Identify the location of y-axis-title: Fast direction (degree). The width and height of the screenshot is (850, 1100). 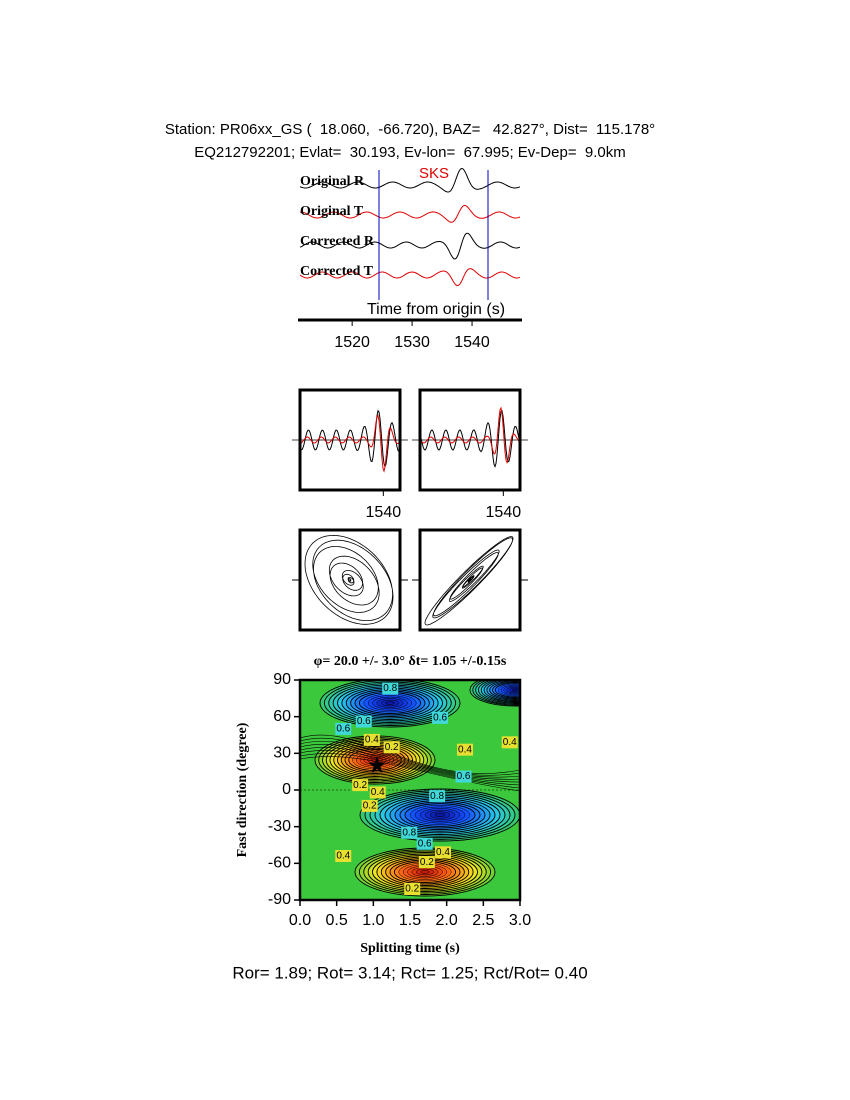
(242, 789).